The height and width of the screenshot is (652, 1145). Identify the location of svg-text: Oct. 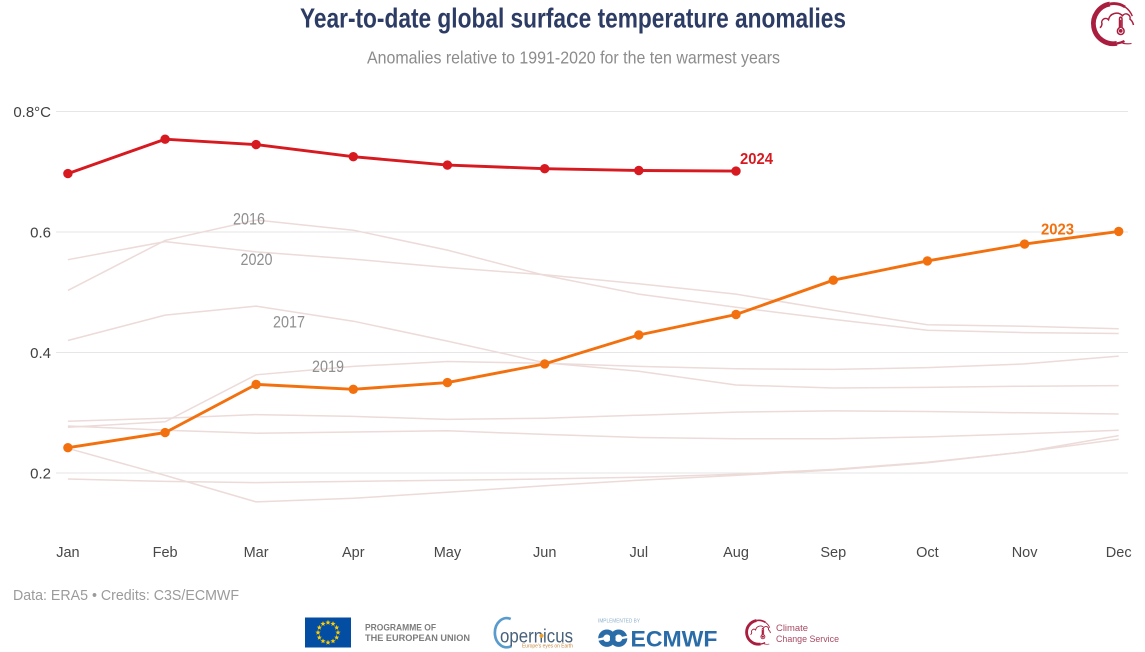
(927, 553).